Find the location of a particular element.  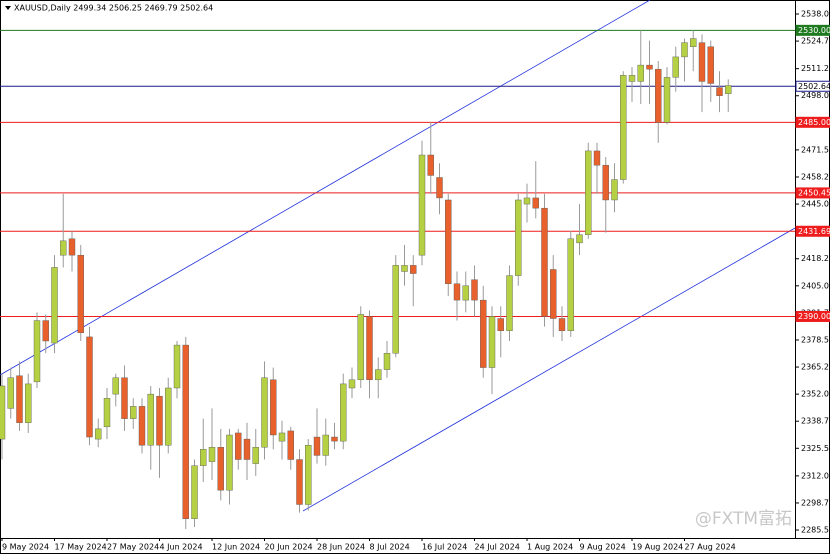

level-label: 2450.45 is located at coordinates (814, 192).